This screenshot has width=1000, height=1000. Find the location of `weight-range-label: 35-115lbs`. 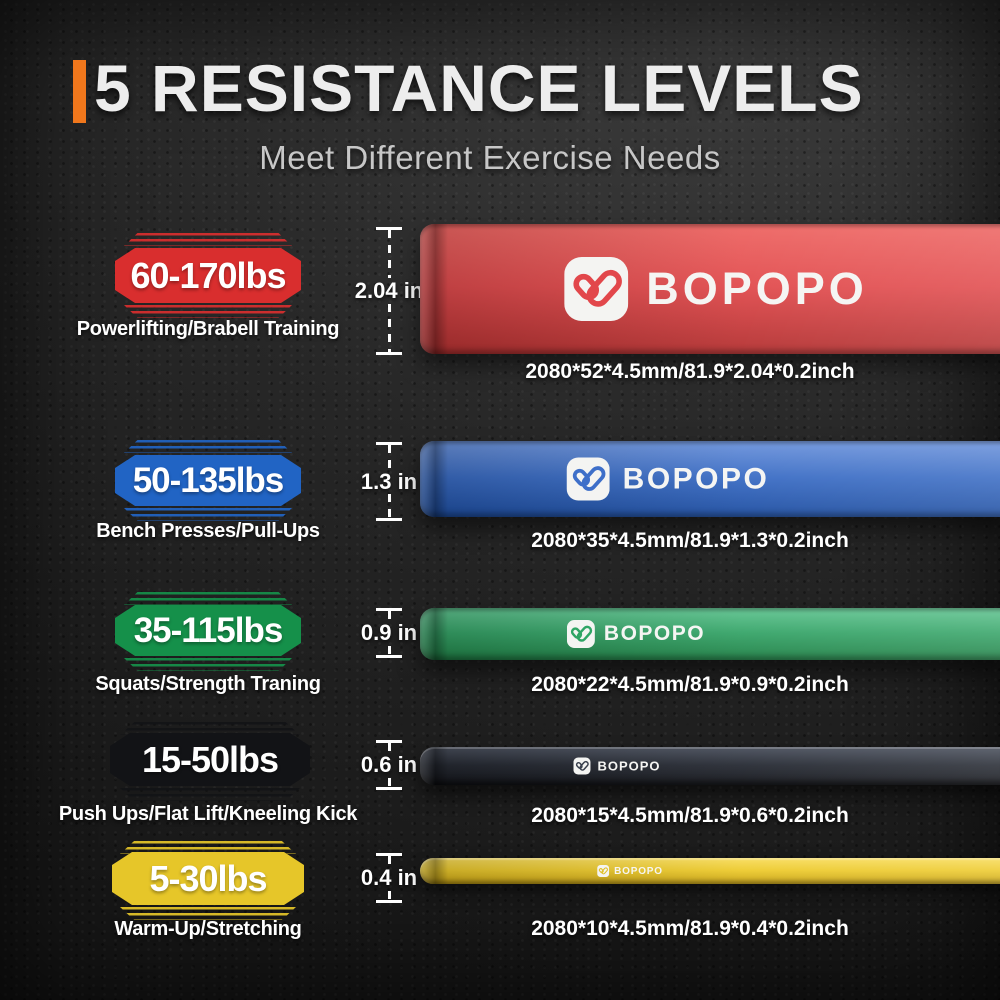

weight-range-label: 35-115lbs is located at coordinates (208, 630).